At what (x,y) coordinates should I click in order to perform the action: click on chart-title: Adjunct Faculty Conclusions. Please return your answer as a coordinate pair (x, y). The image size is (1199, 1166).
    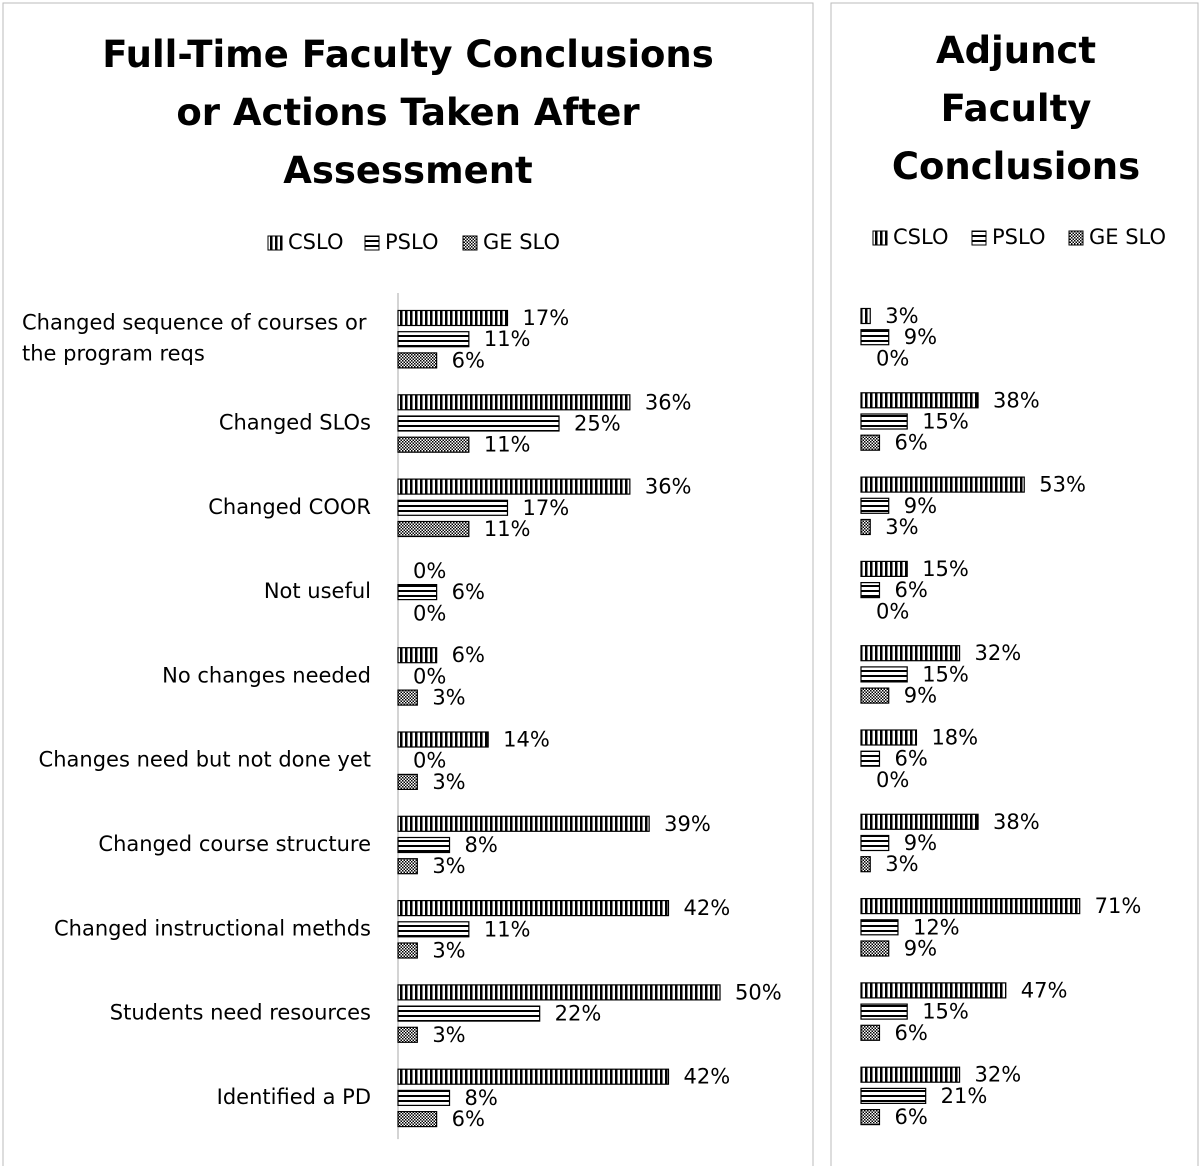
    Looking at the image, I should click on (1016, 108).